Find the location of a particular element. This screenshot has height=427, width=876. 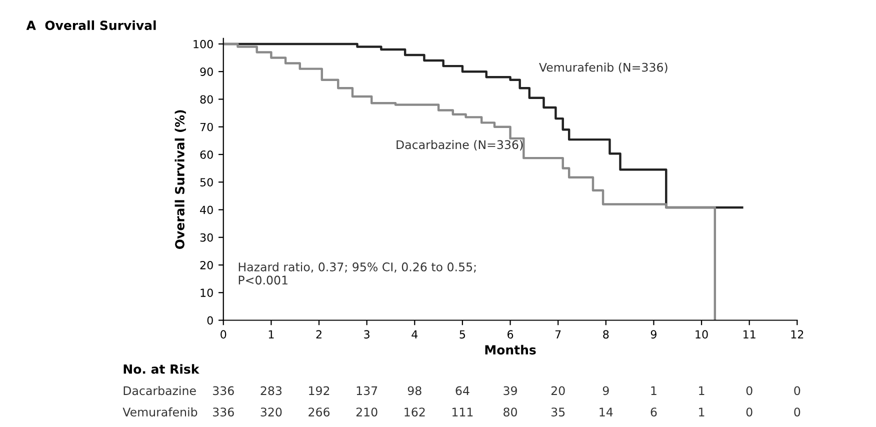

x-tick-label: 7 is located at coordinates (558, 334).